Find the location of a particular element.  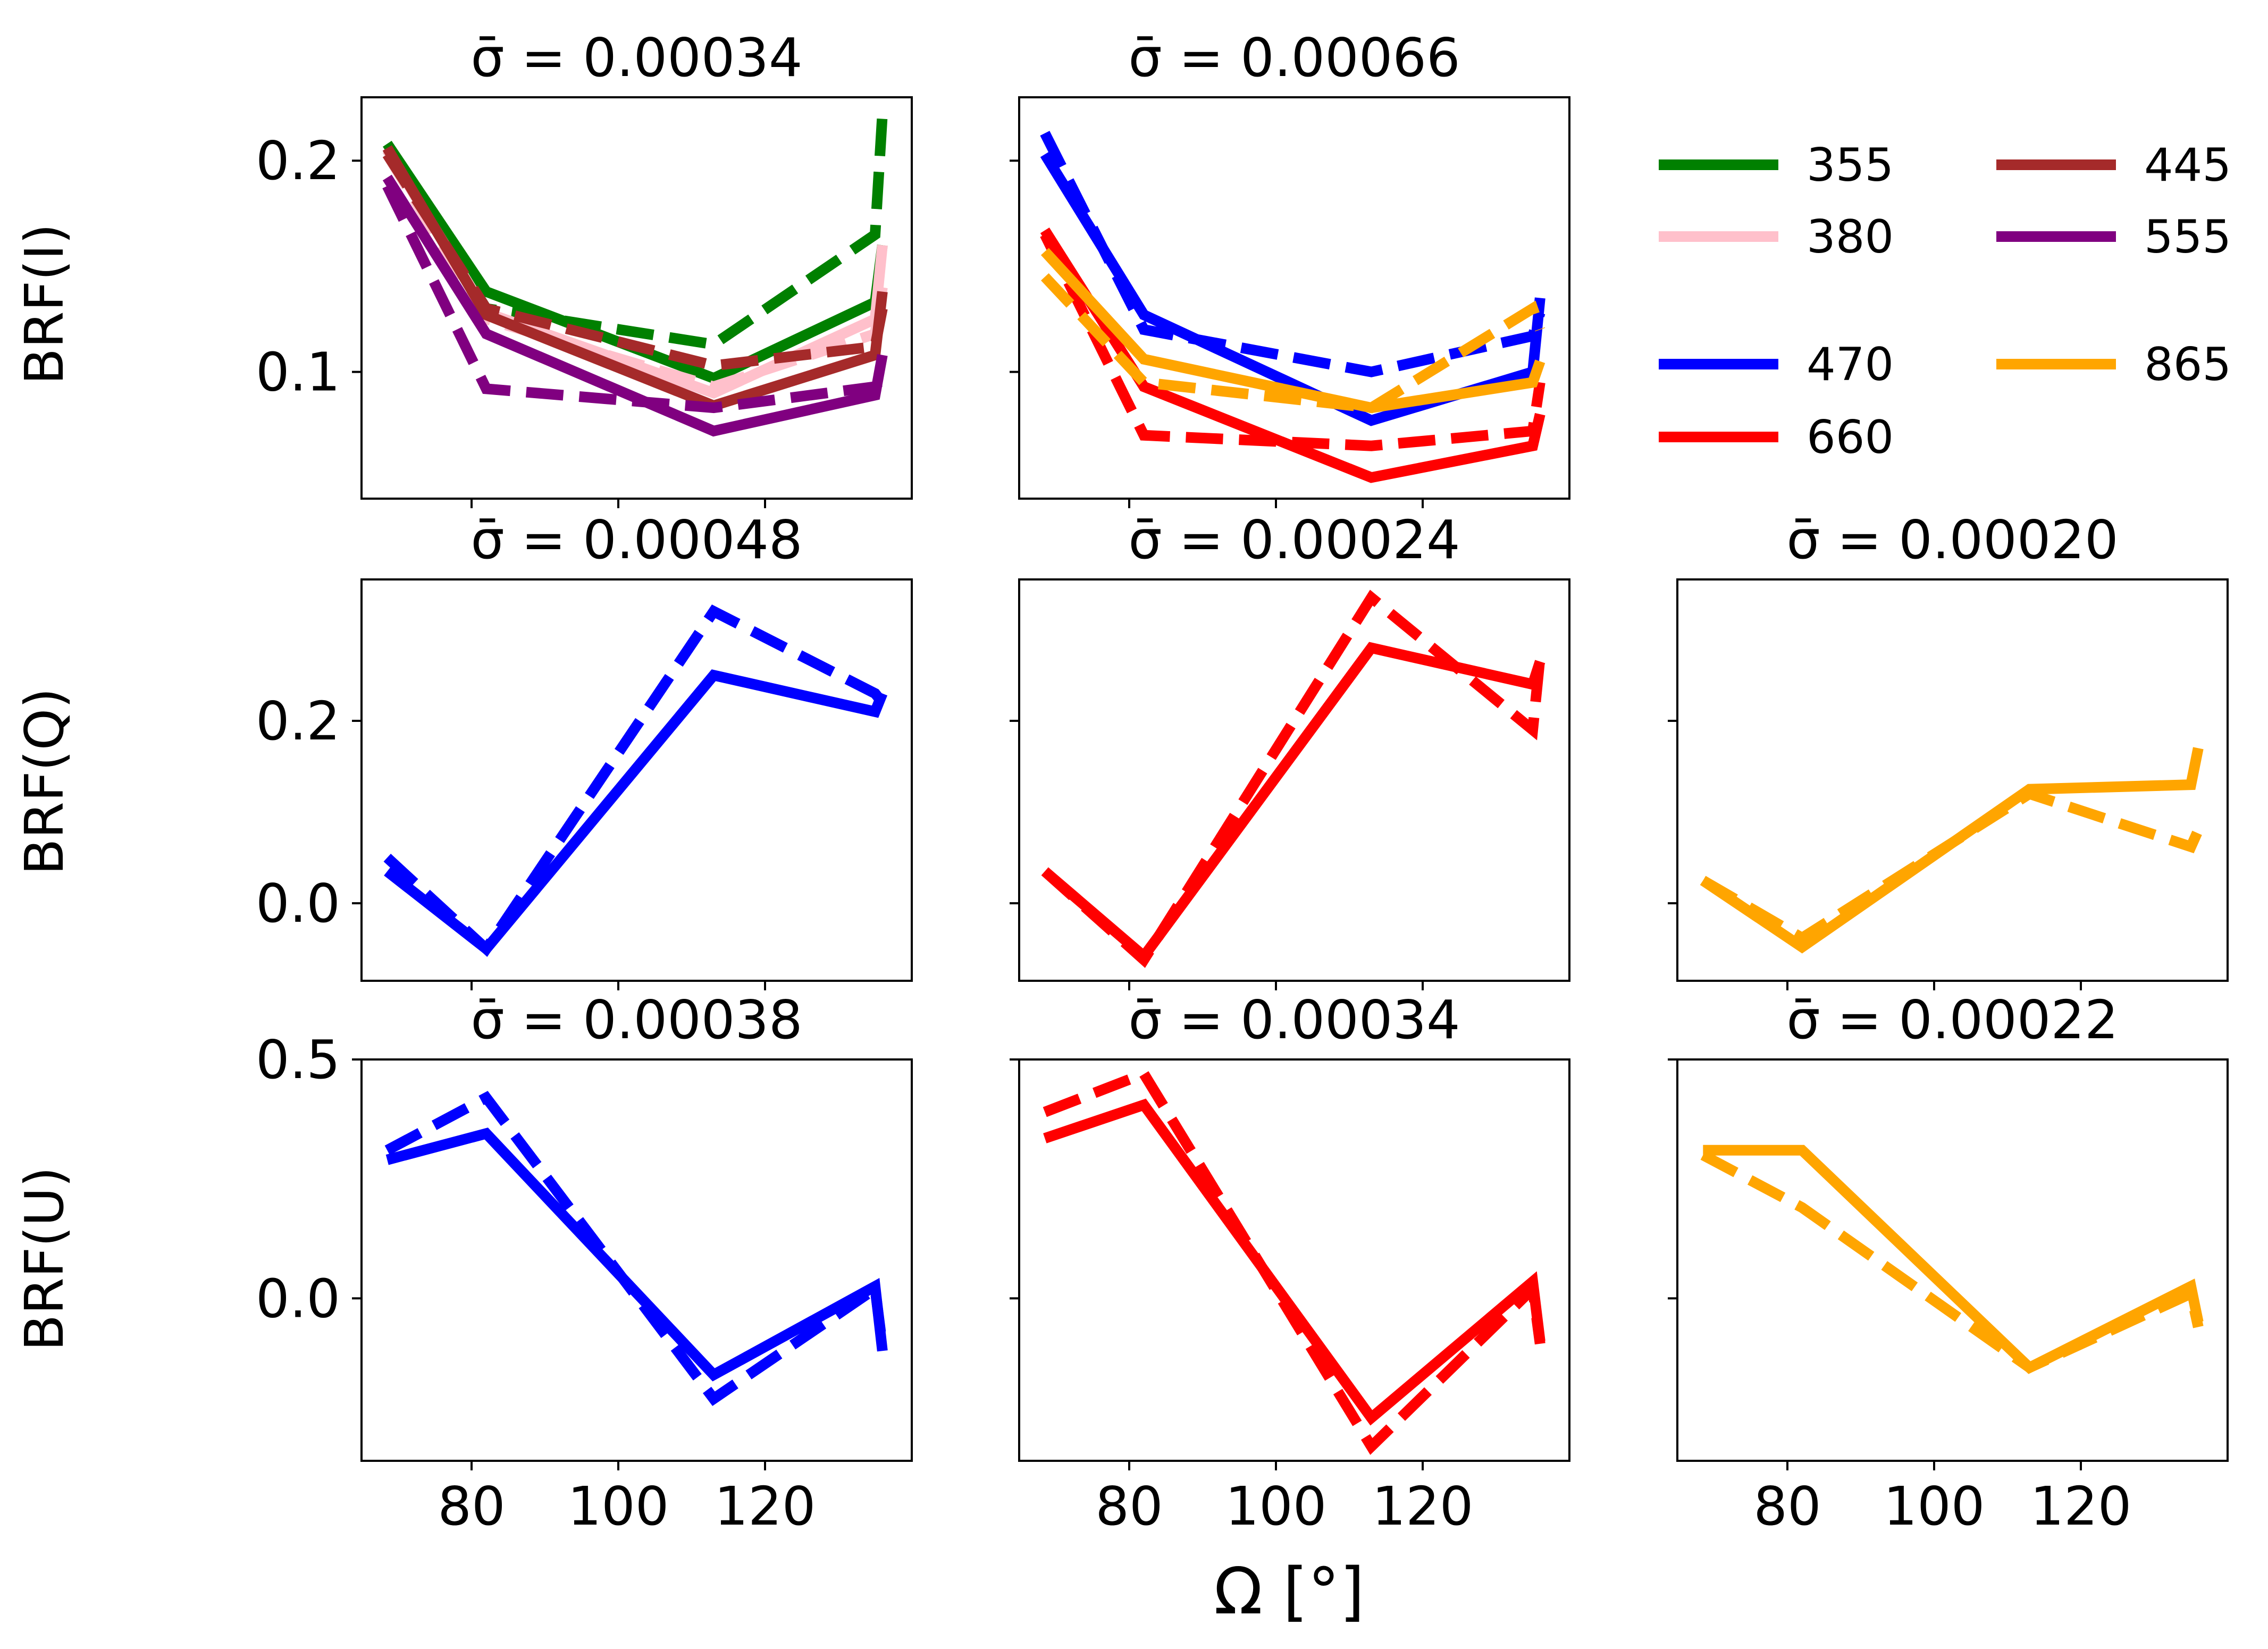

legend-label: 380 is located at coordinates (1850, 237).